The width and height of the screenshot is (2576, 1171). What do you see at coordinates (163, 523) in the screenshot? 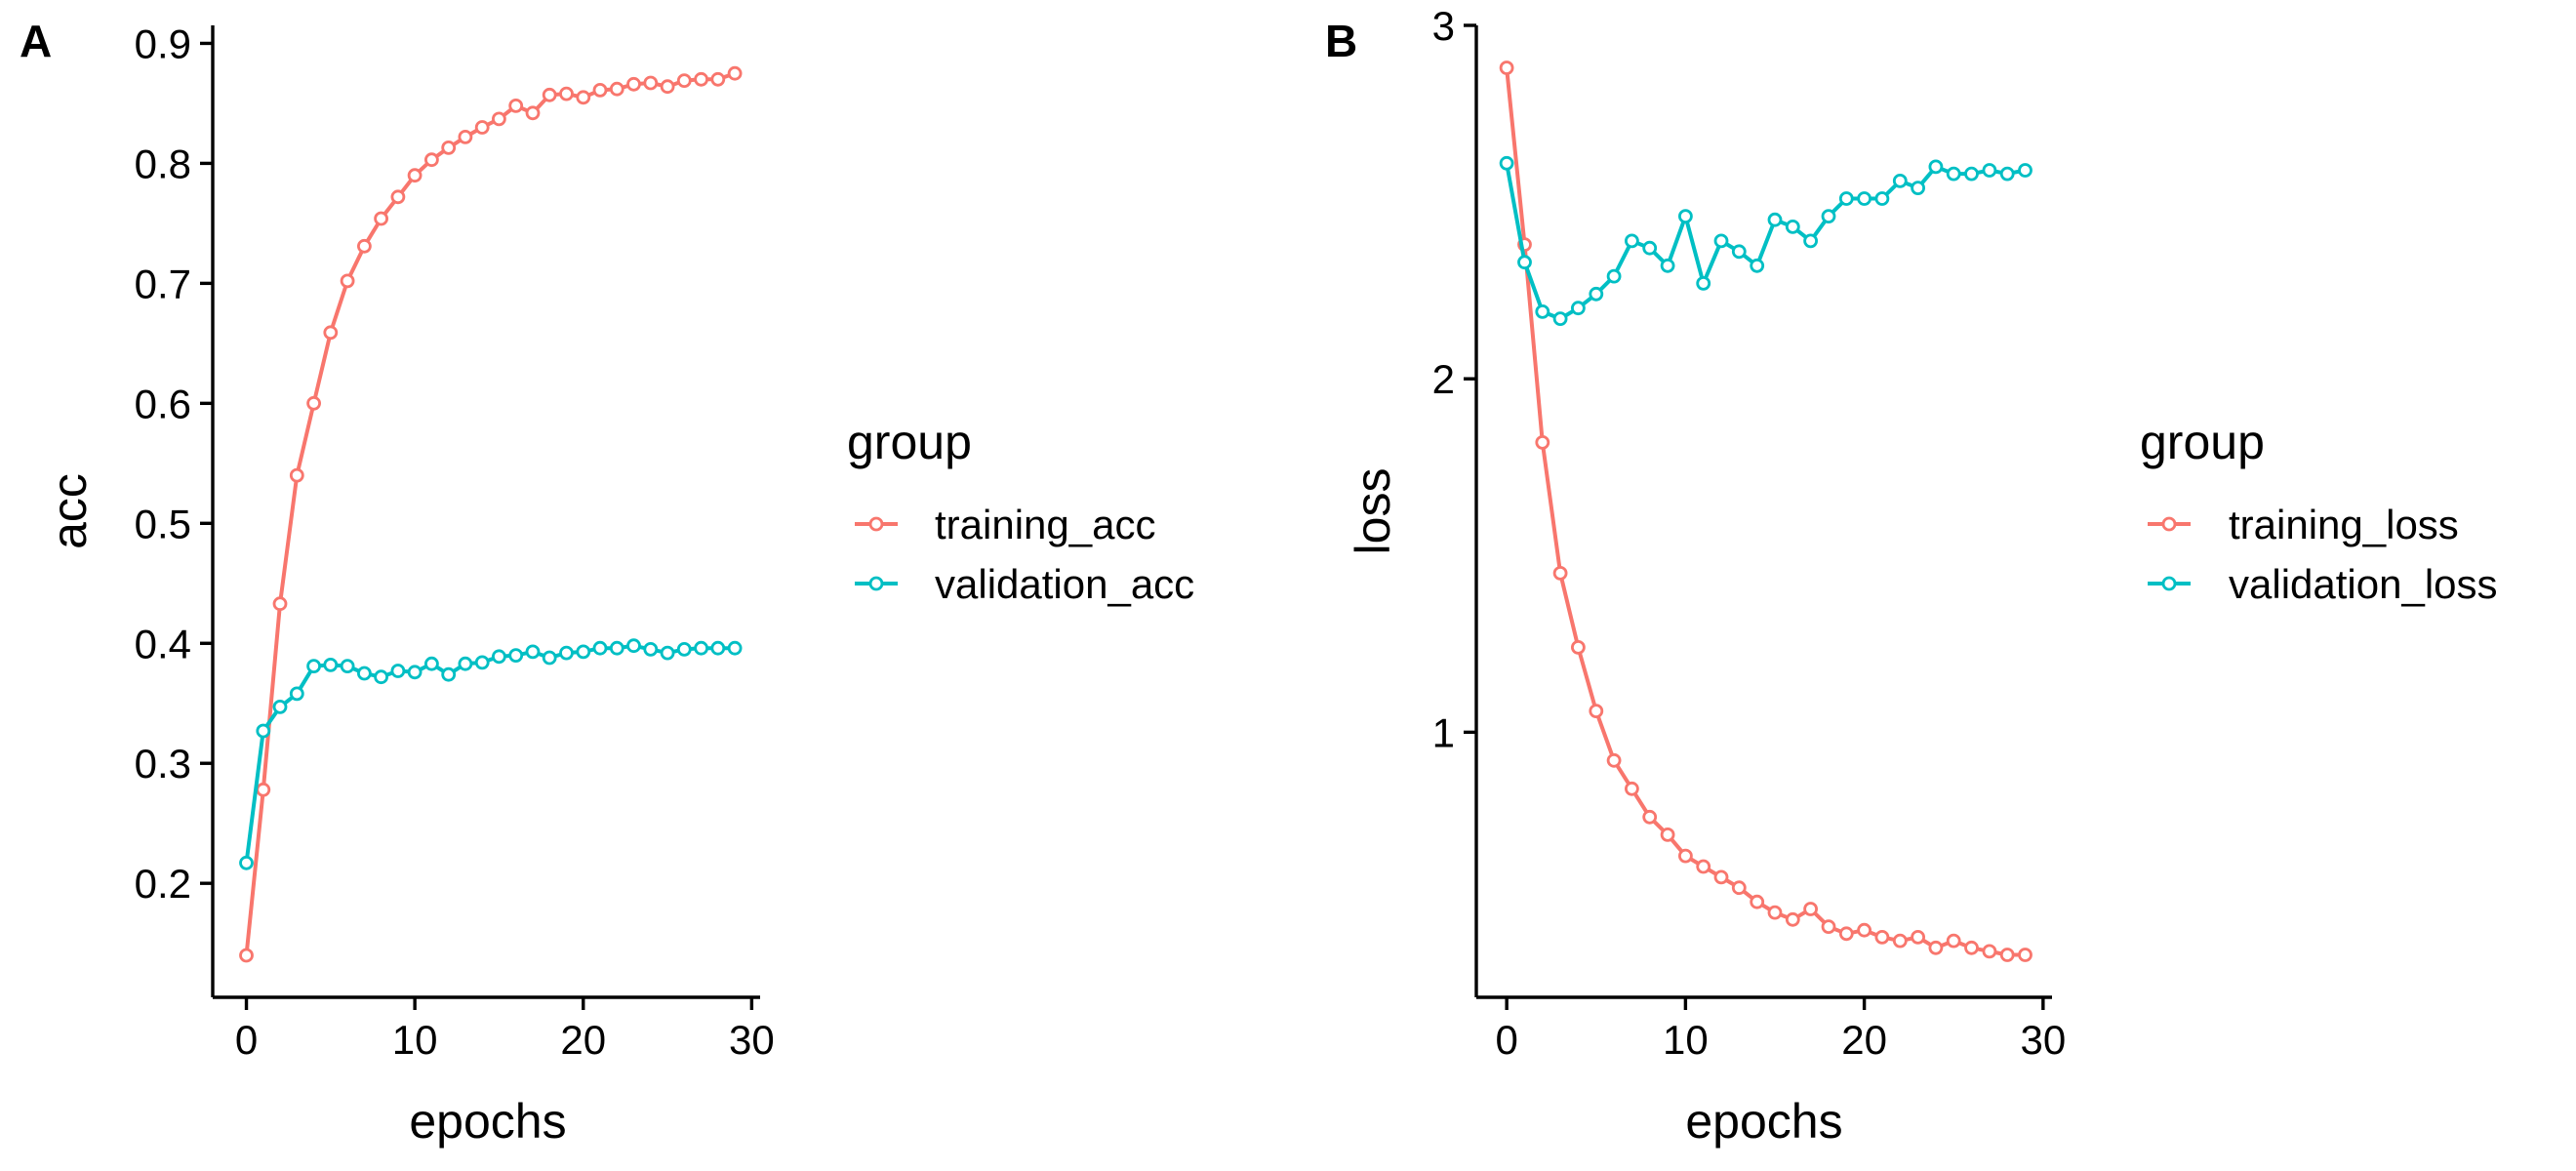
I see `y-tick-label: 0.5` at bounding box center [163, 523].